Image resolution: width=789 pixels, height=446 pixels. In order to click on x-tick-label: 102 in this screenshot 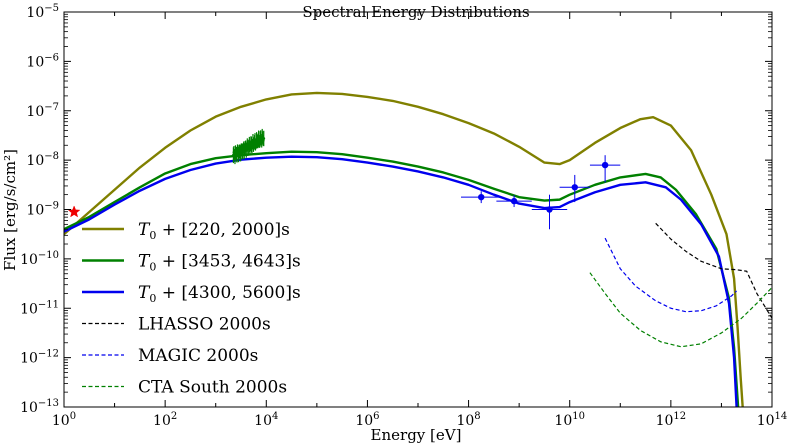, I will do `click(165, 420)`.